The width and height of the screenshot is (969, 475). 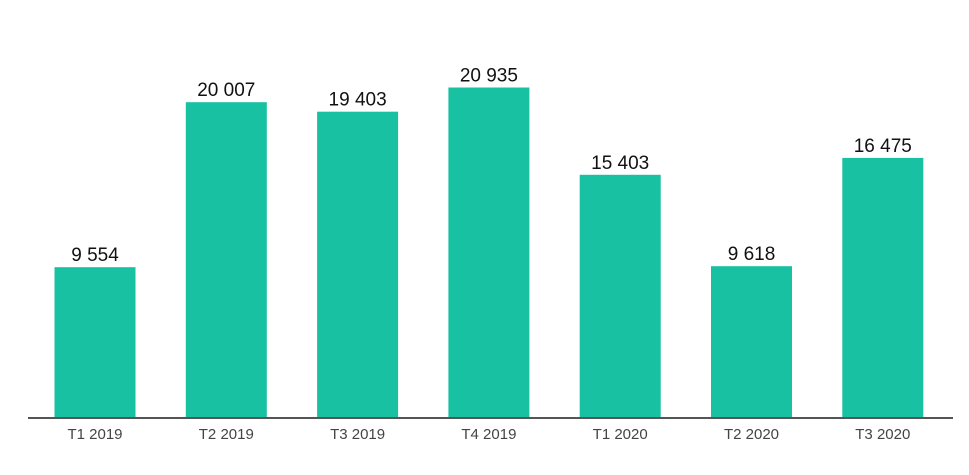 What do you see at coordinates (883, 287) in the screenshot?
I see `bar-t3-2020` at bounding box center [883, 287].